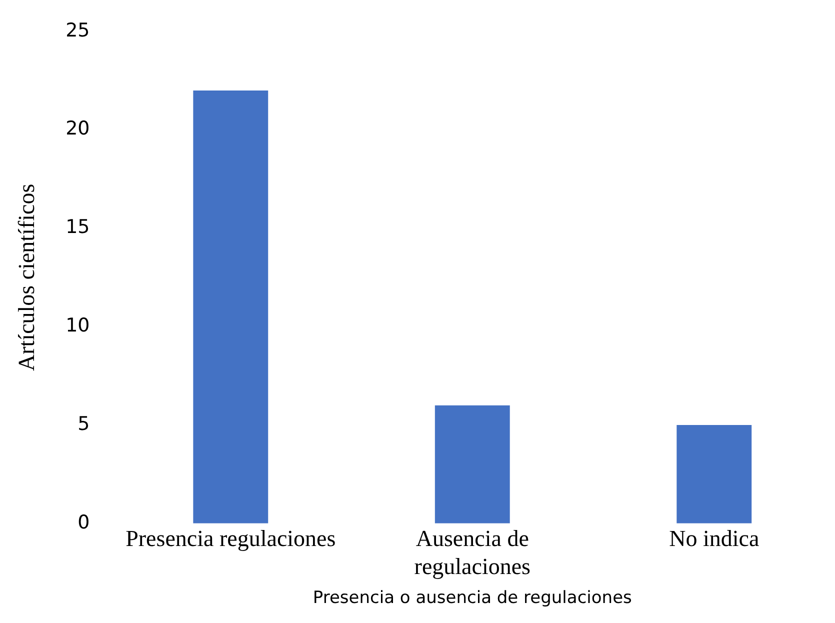 This screenshot has width=835, height=623. Describe the element at coordinates (84, 423) in the screenshot. I see `y-tick-label: 5` at that location.